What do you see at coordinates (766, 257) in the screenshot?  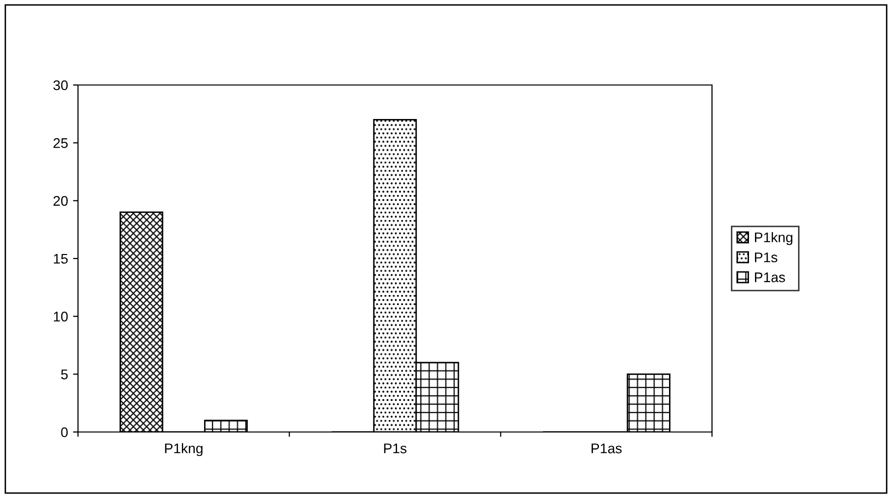 I see `legend-label: P1s` at bounding box center [766, 257].